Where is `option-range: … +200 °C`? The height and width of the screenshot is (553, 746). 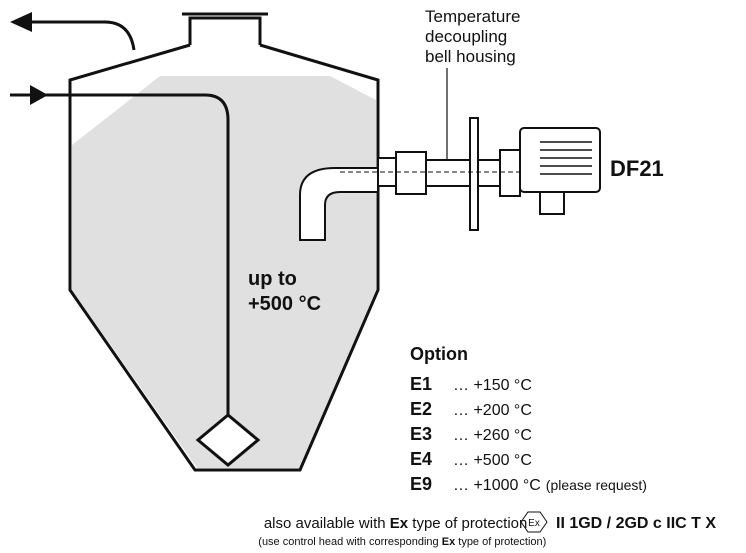
option-range: … +200 °C is located at coordinates (492, 410).